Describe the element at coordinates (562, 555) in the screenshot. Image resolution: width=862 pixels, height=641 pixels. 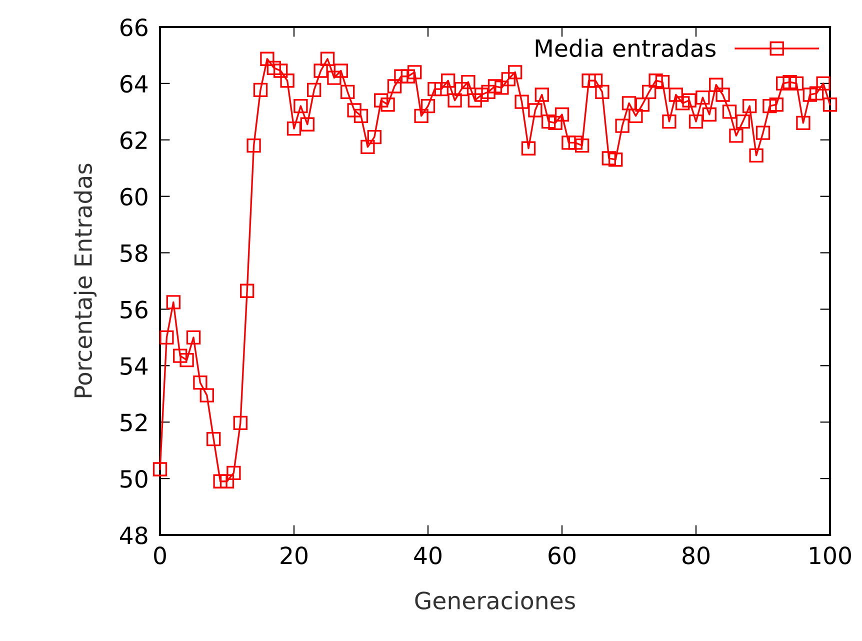
I see `x-tick-label: 60` at that location.